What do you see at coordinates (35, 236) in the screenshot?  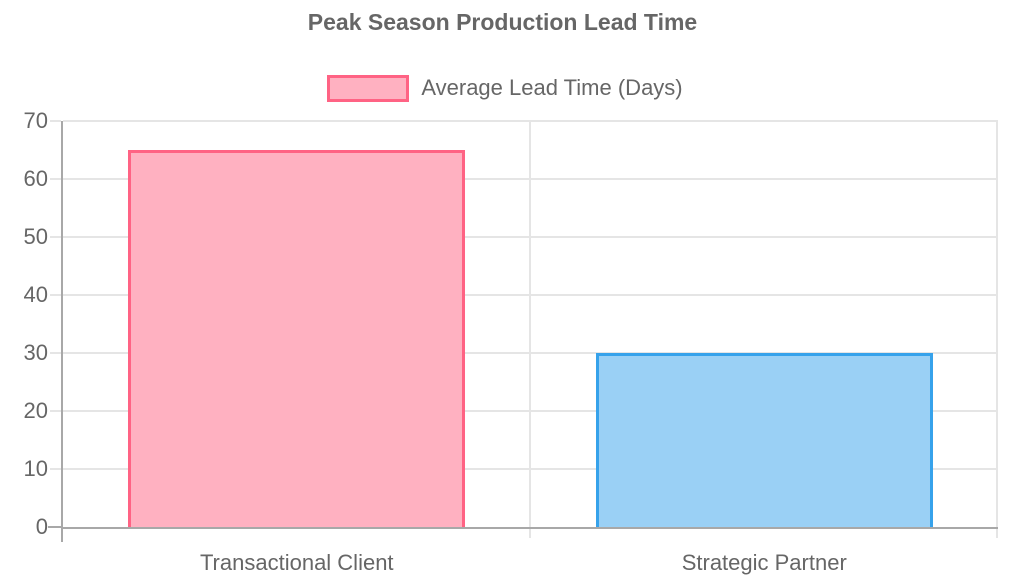 I see `y-tick-label-50: 50` at bounding box center [35, 236].